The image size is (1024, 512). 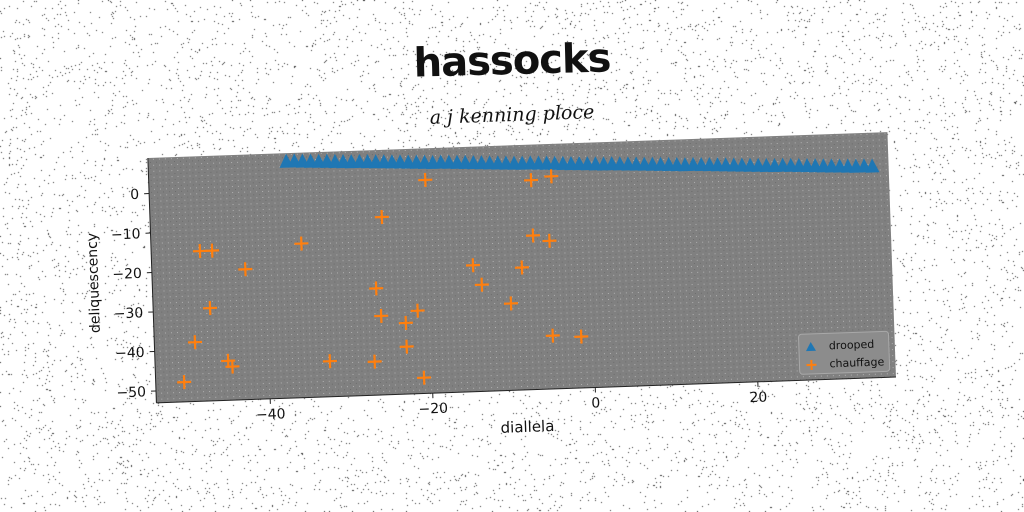 I want to click on x-tick-label: −40, so click(x=271, y=414).